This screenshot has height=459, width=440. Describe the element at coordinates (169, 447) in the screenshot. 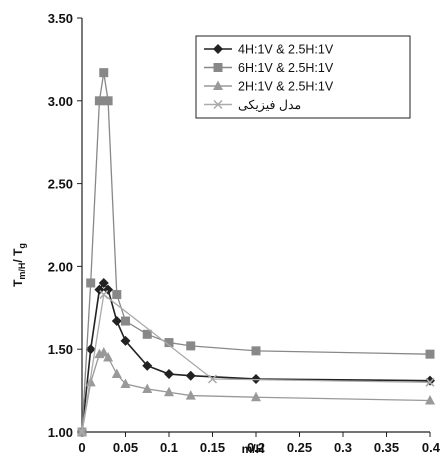

I see `x-tick-label: 0.1` at that location.